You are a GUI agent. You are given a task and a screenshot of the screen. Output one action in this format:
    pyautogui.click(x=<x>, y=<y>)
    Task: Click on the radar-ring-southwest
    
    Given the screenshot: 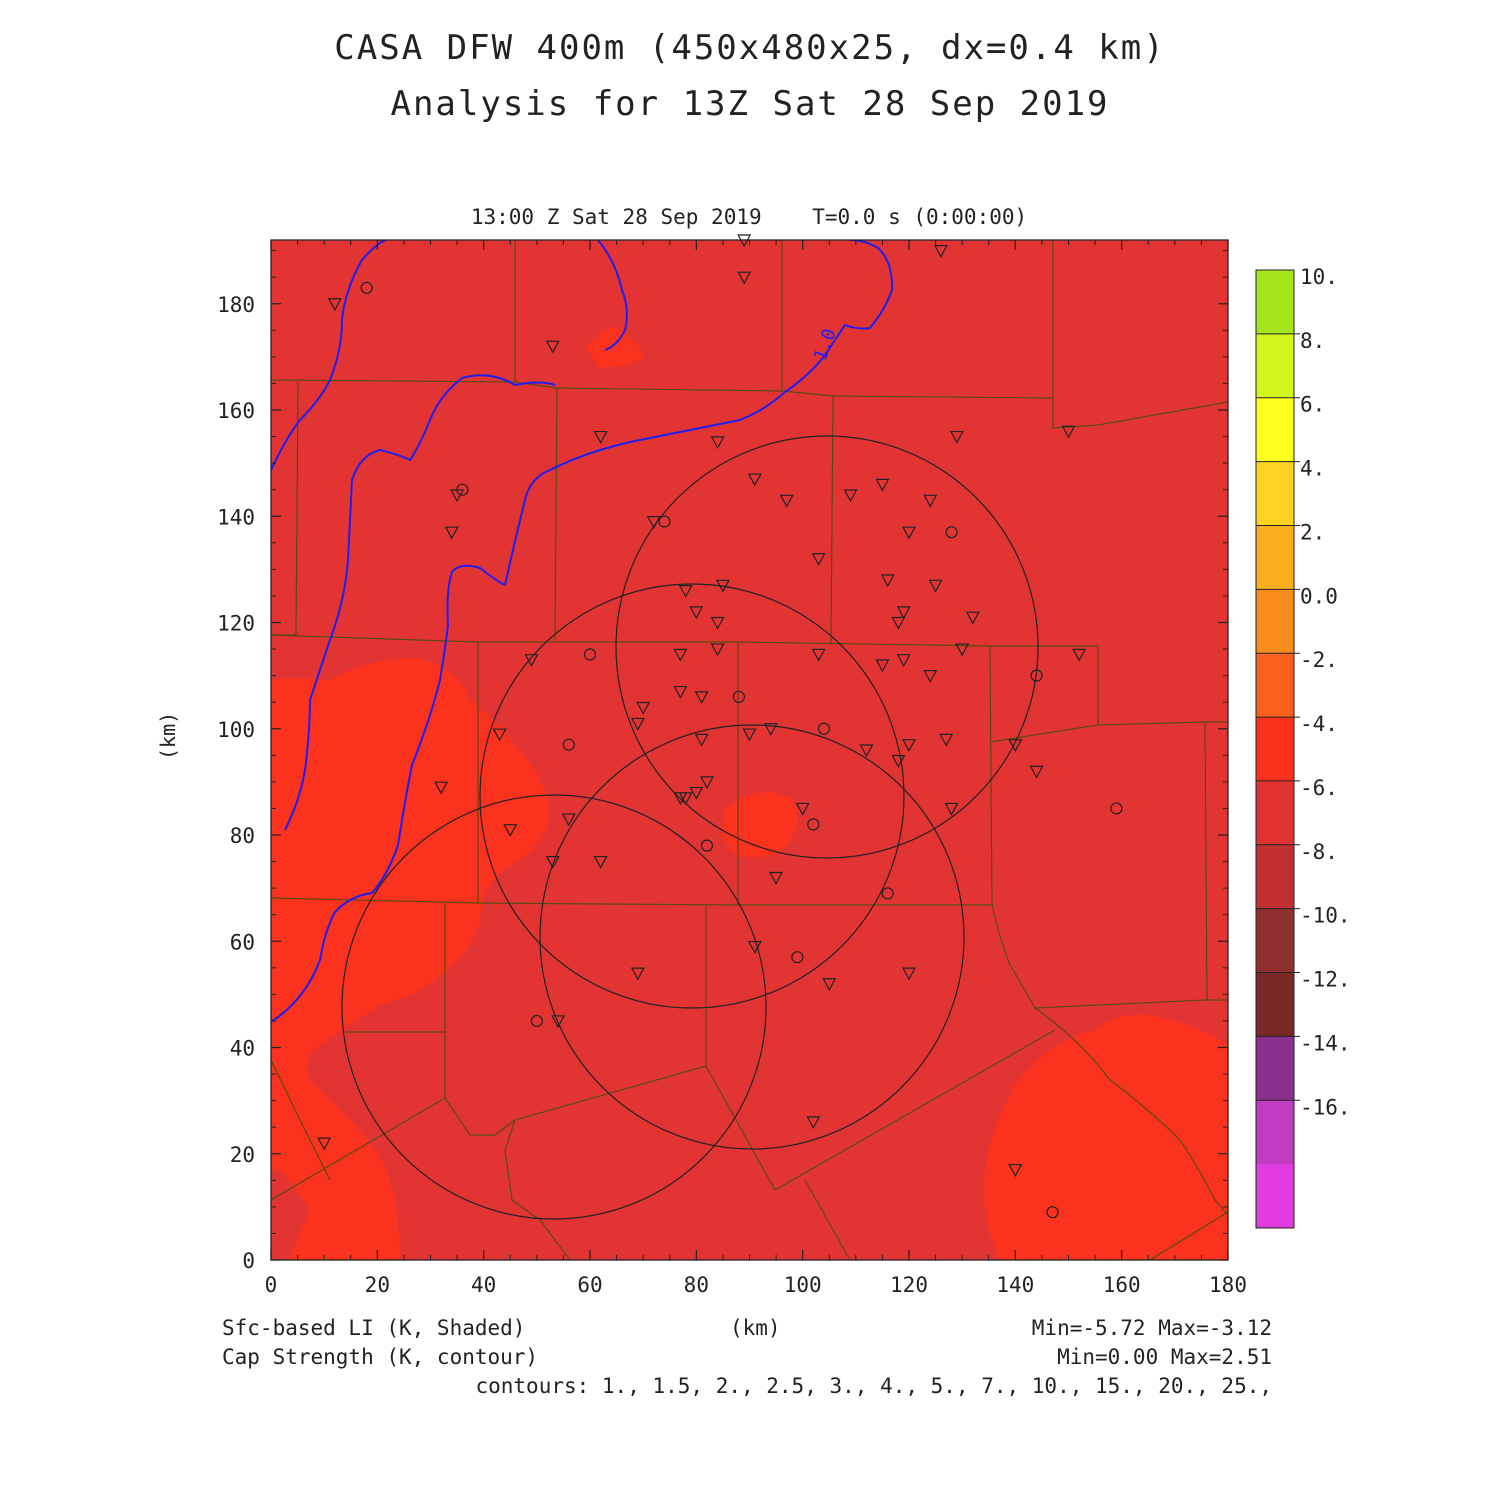 What is the action you would take?
    pyautogui.click(x=554, y=1007)
    